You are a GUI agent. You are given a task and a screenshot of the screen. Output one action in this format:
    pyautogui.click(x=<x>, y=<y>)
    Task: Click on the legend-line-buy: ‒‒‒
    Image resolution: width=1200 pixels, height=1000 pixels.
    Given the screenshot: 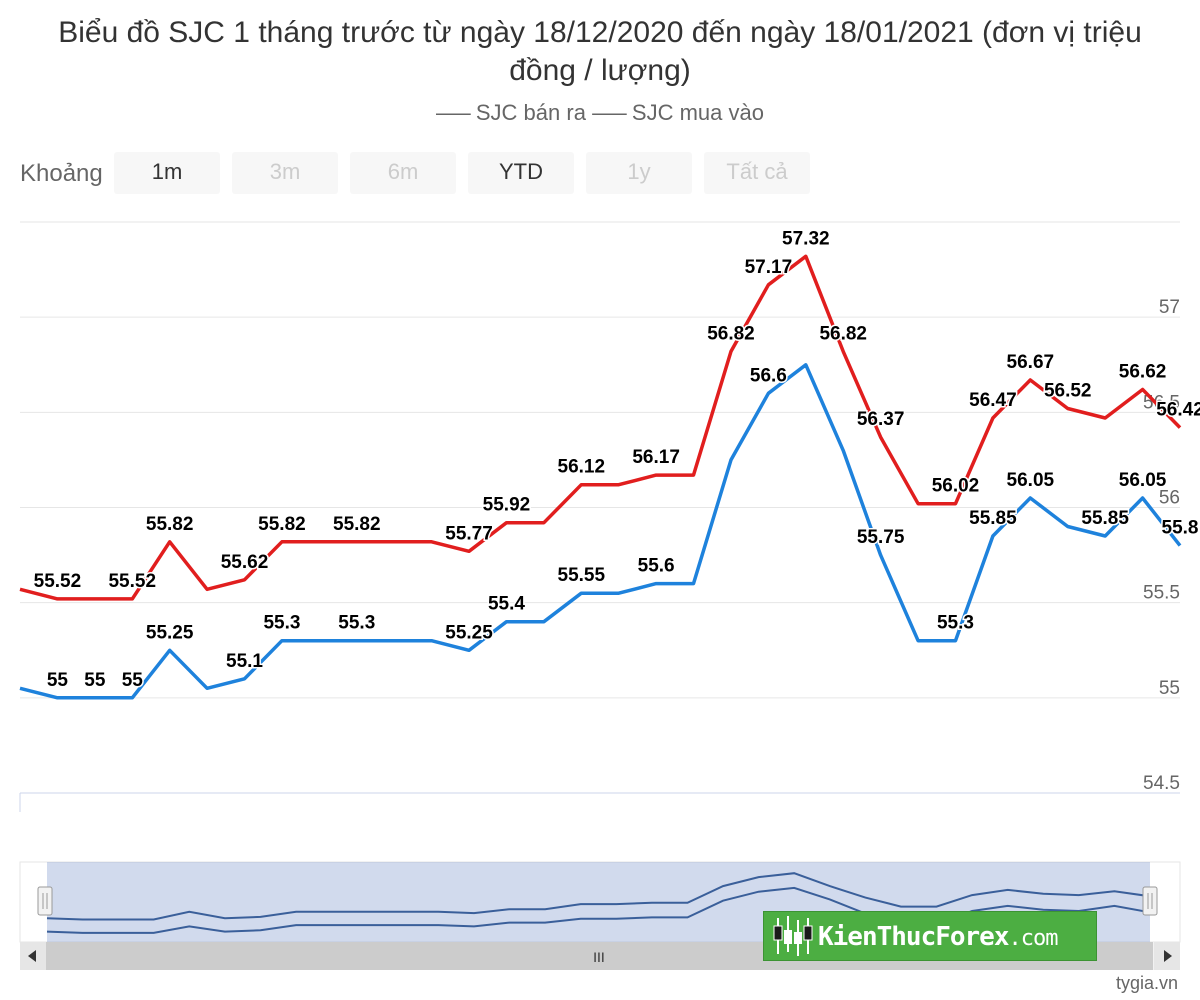 What is the action you would take?
    pyautogui.click(x=609, y=112)
    